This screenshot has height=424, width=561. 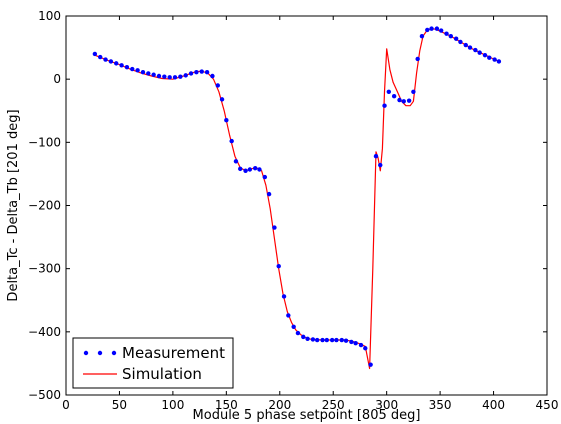 What do you see at coordinates (386, 405) in the screenshot?
I see `x-tick-label: 300` at bounding box center [386, 405].